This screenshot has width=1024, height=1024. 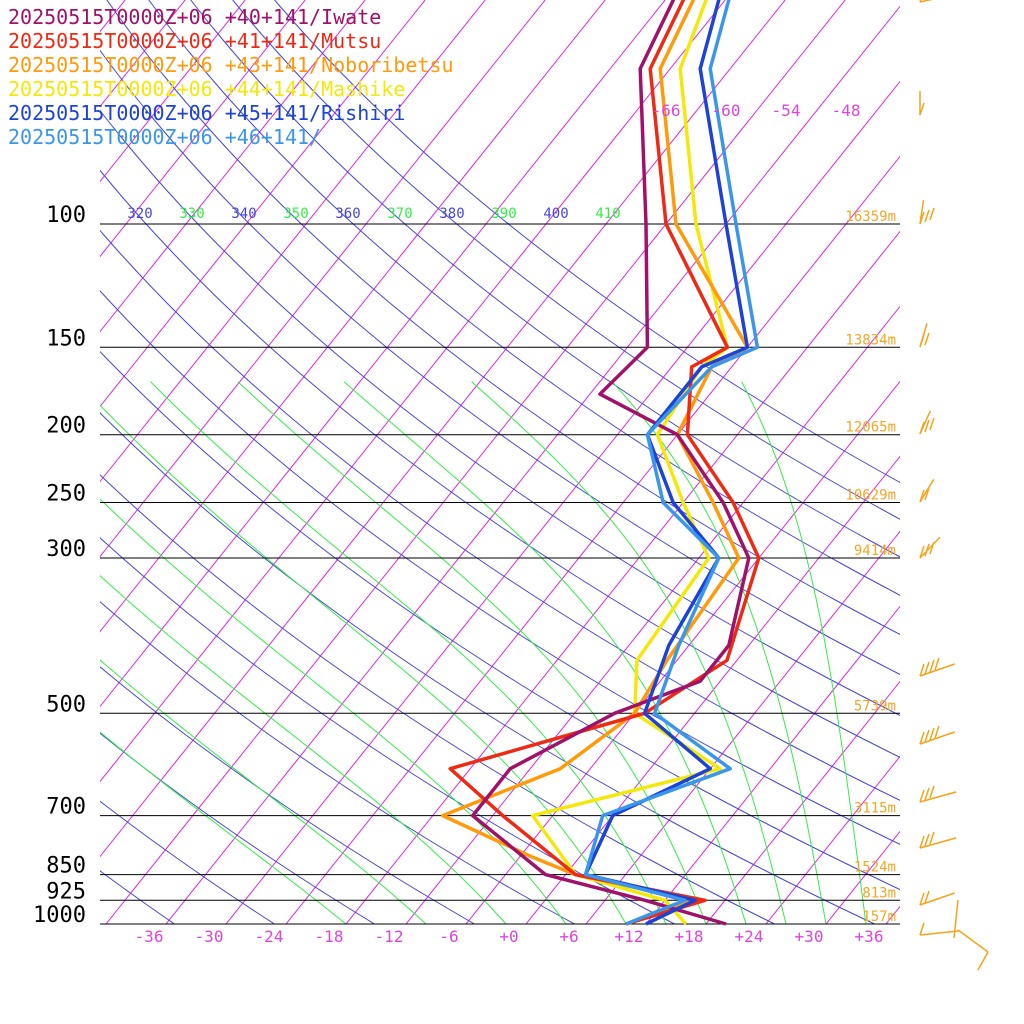 What do you see at coordinates (555, 214) in the screenshot?
I see `theta-label: 400` at bounding box center [555, 214].